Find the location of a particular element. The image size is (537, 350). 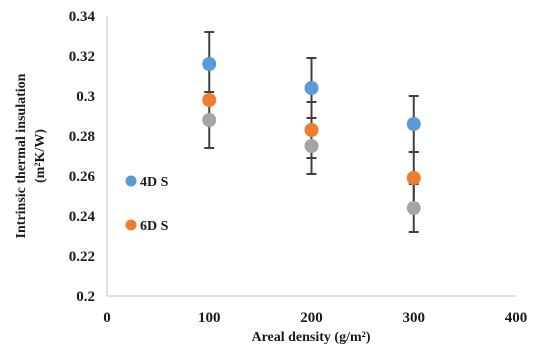

y-tick-label: 0.34 is located at coordinates (82, 17).